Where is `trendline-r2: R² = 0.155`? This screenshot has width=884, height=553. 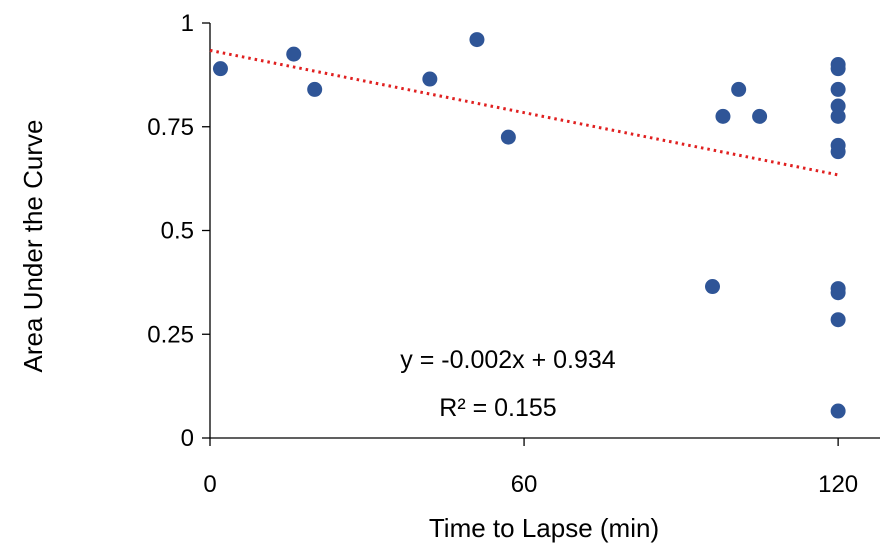 trendline-r2: R² = 0.155 is located at coordinates (497, 408).